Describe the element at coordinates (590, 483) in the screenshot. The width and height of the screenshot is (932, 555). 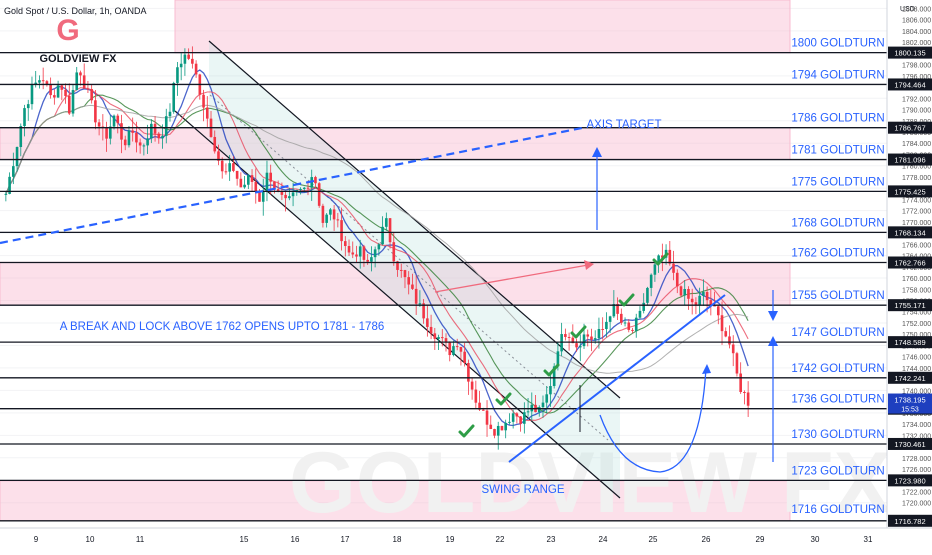
I see `watermark-text: GOLDVIEW FX` at that location.